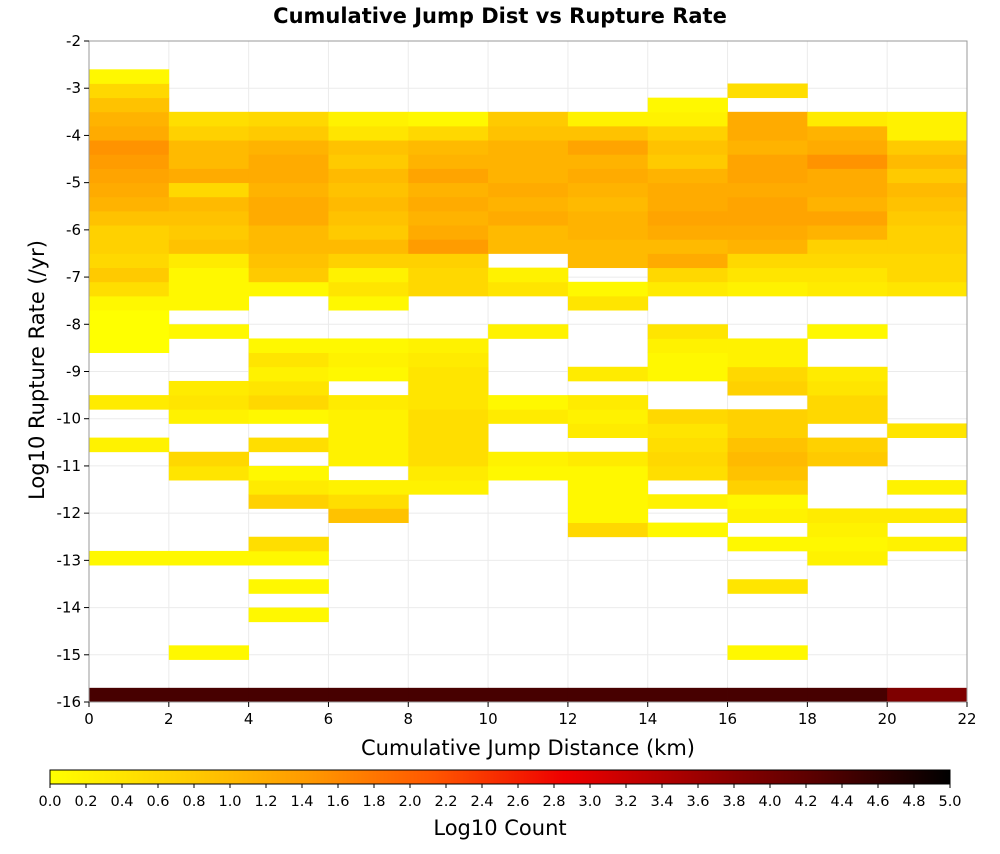  Describe the element at coordinates (121, 802) in the screenshot. I see `colorbar-tick-label: 0.4` at that location.